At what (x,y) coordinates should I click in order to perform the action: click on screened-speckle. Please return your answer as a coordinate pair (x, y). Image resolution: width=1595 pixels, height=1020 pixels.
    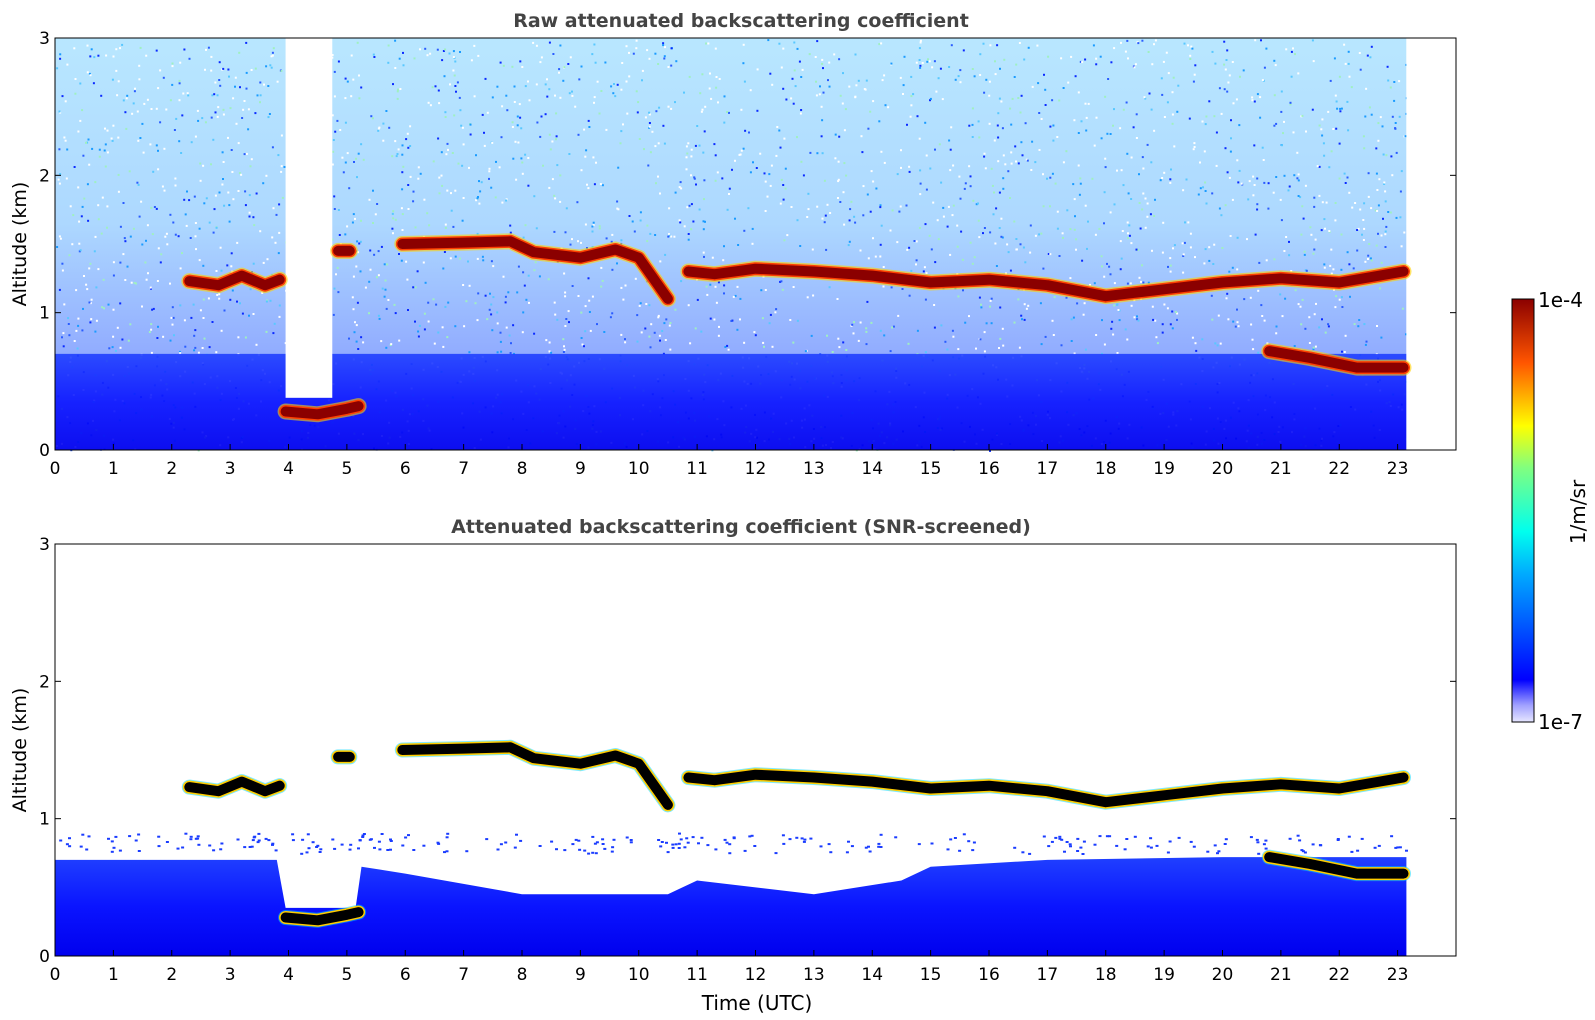
    Looking at the image, I should click on (733, 843).